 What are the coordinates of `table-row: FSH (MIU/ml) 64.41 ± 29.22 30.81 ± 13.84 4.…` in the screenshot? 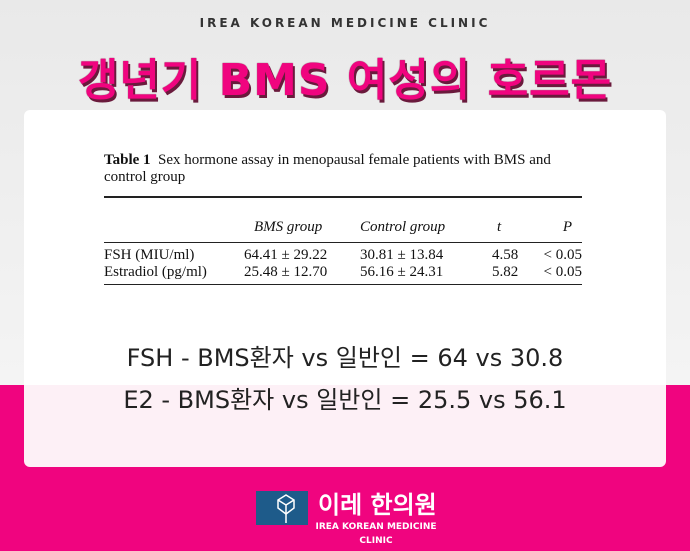 It's located at (343, 254).